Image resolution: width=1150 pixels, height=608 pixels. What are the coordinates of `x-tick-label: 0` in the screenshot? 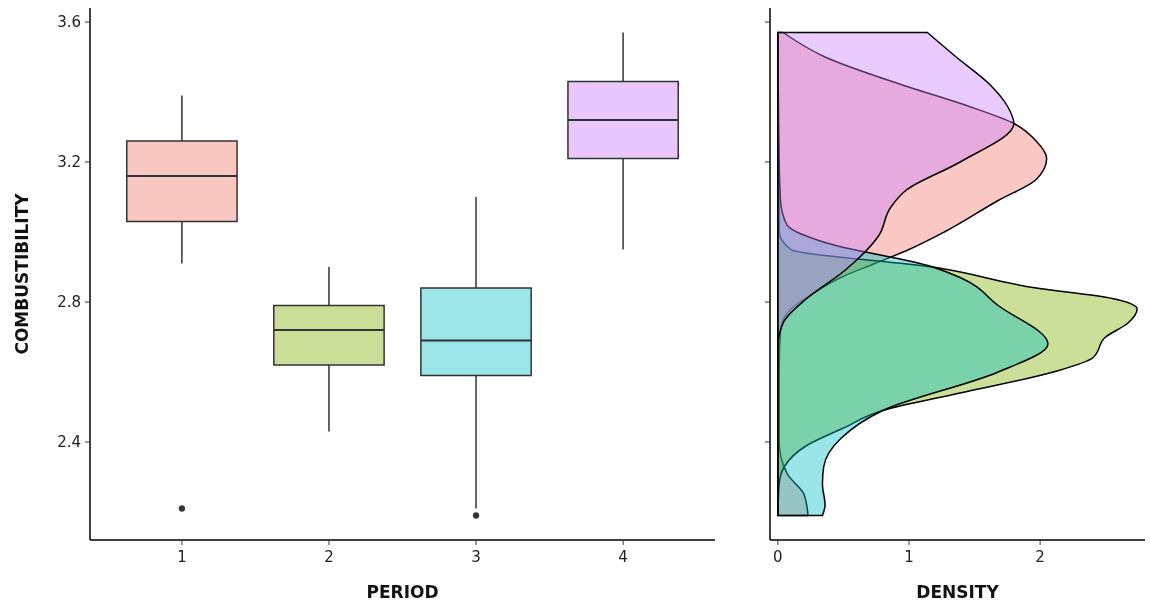 It's located at (778, 557).